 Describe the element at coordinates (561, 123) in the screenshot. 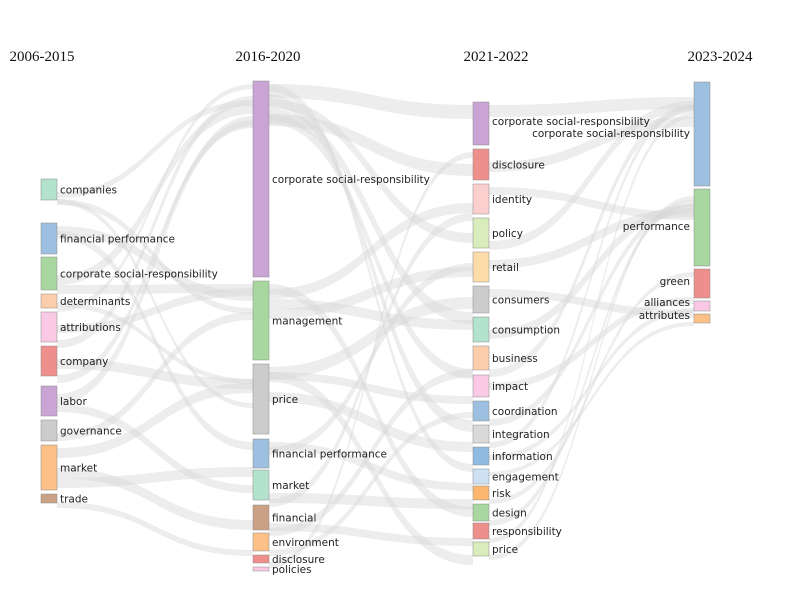

I see `node-3-corporate-social-responsibility: corporate social-responsibility` at that location.